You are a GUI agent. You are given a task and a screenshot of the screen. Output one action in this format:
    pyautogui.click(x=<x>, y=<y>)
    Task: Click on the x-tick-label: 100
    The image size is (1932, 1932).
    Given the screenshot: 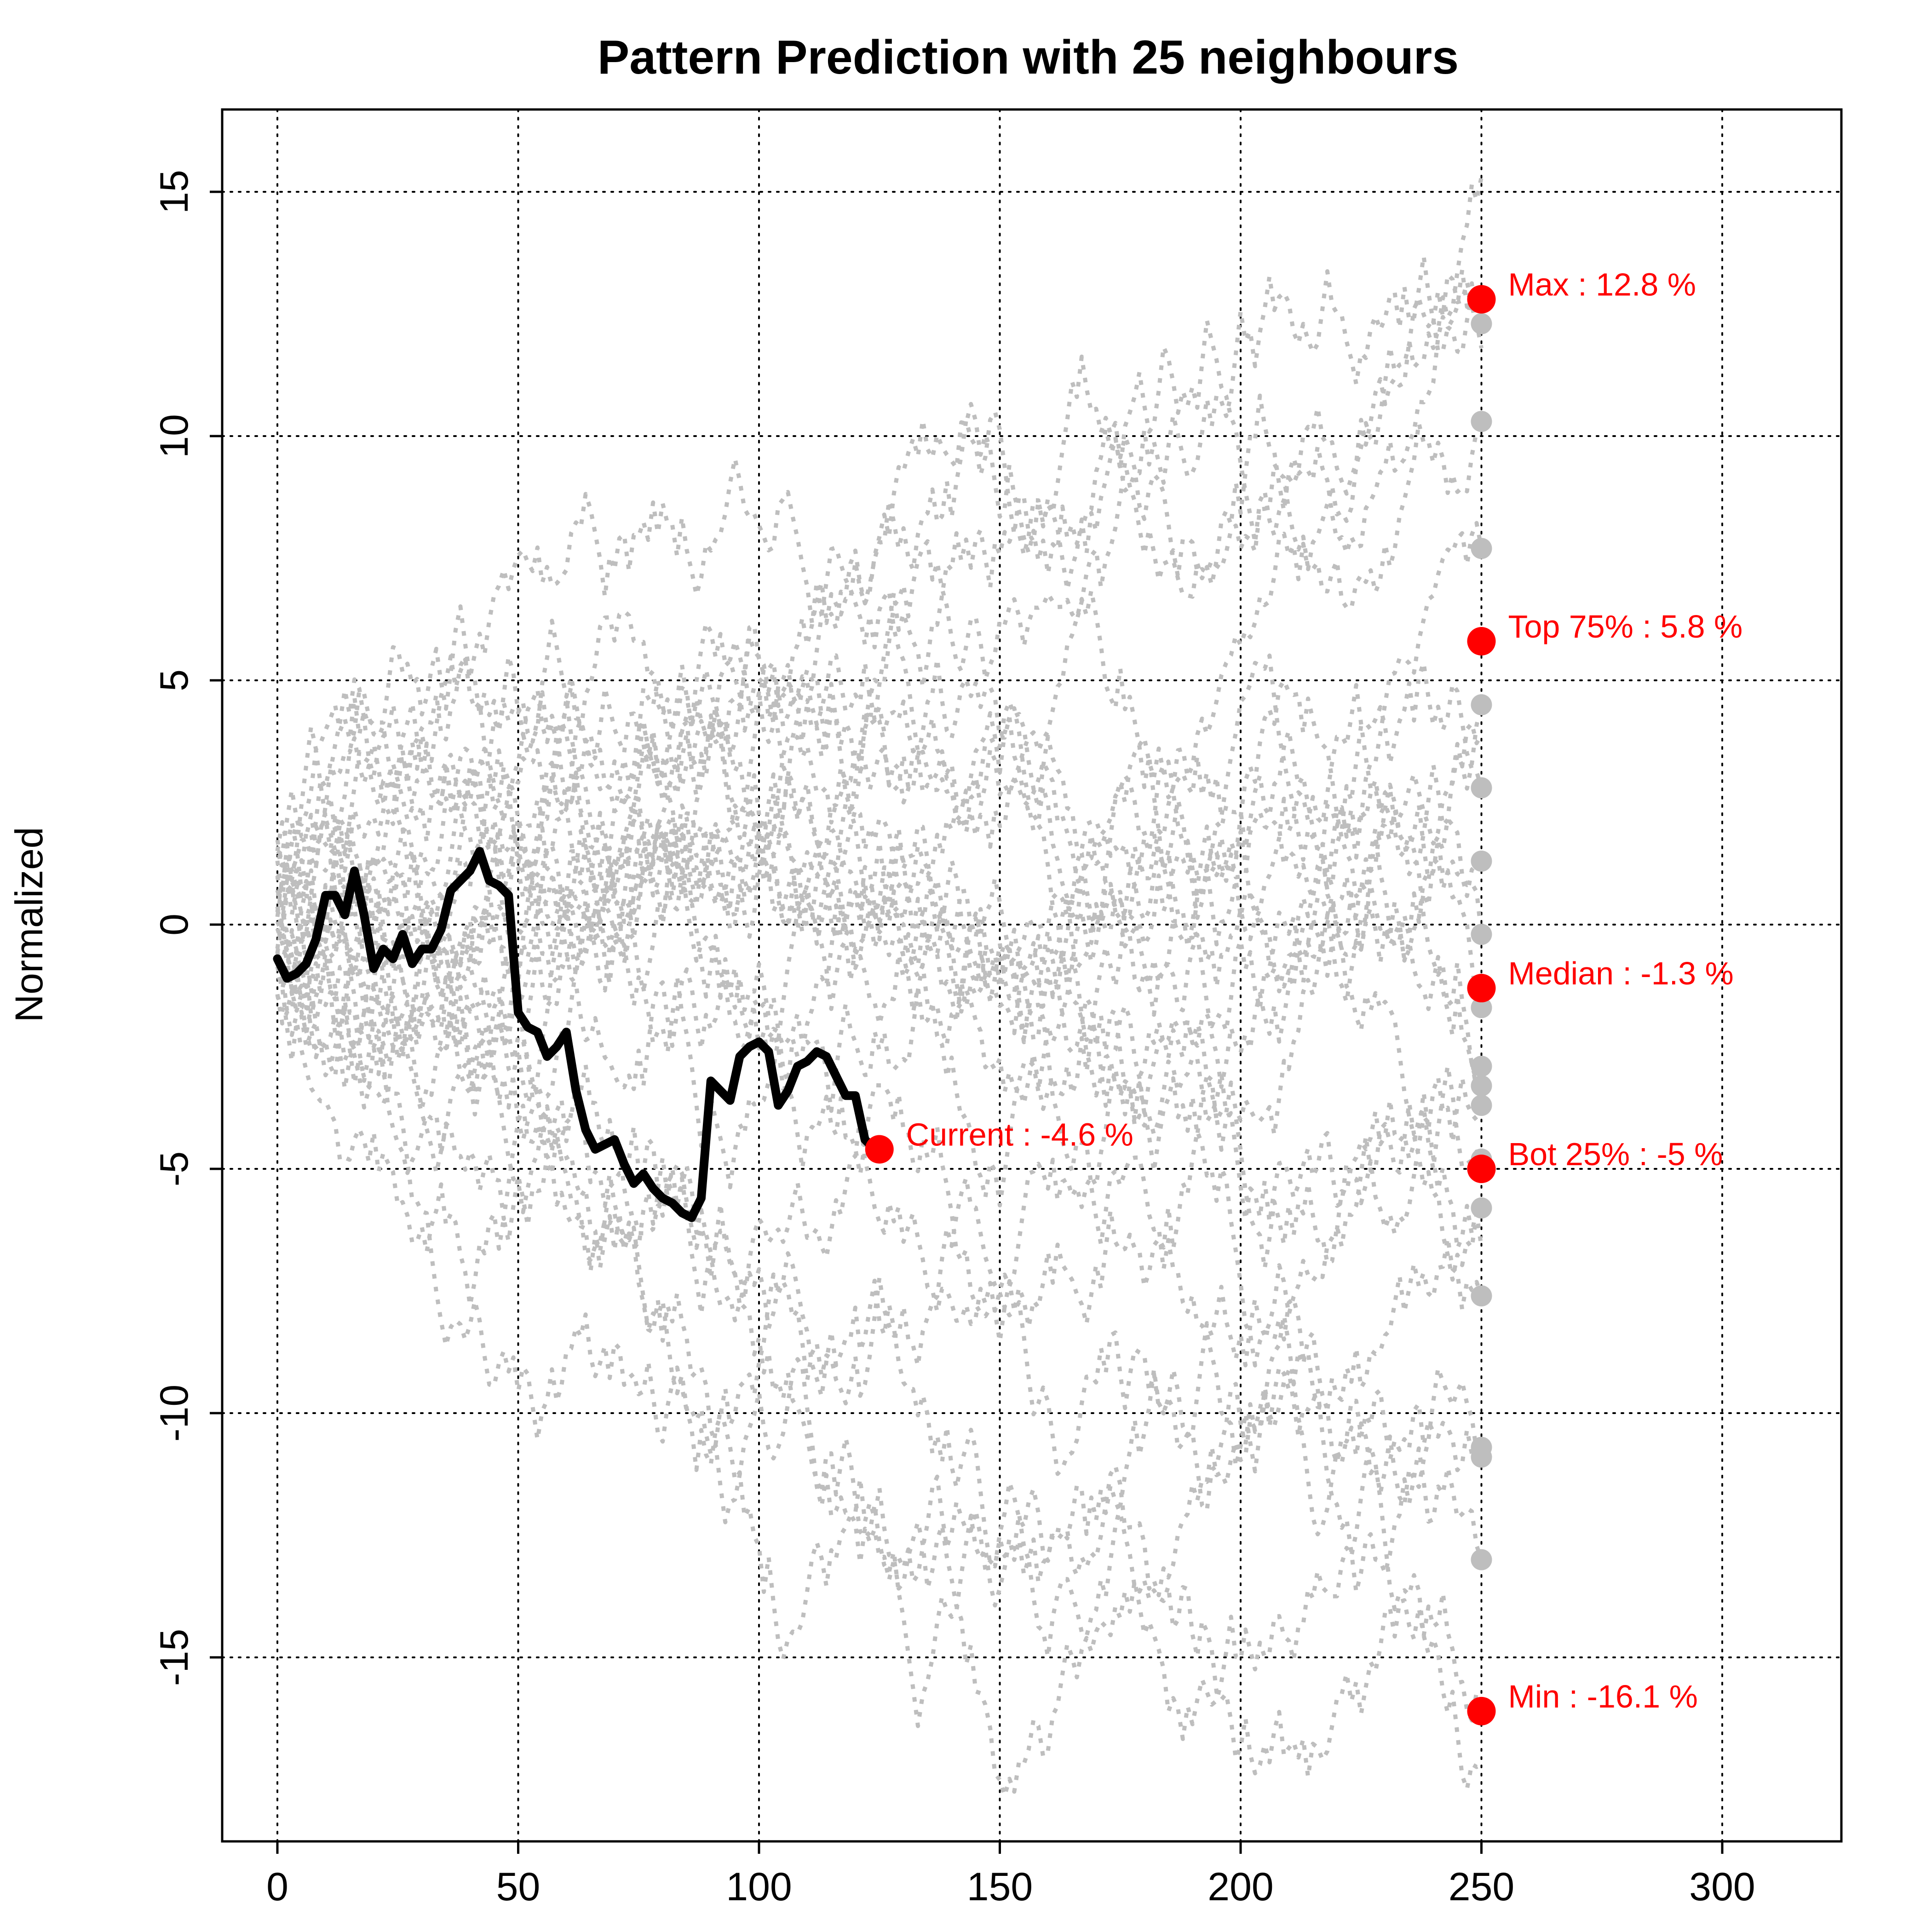 What is the action you would take?
    pyautogui.click(x=759, y=1887)
    